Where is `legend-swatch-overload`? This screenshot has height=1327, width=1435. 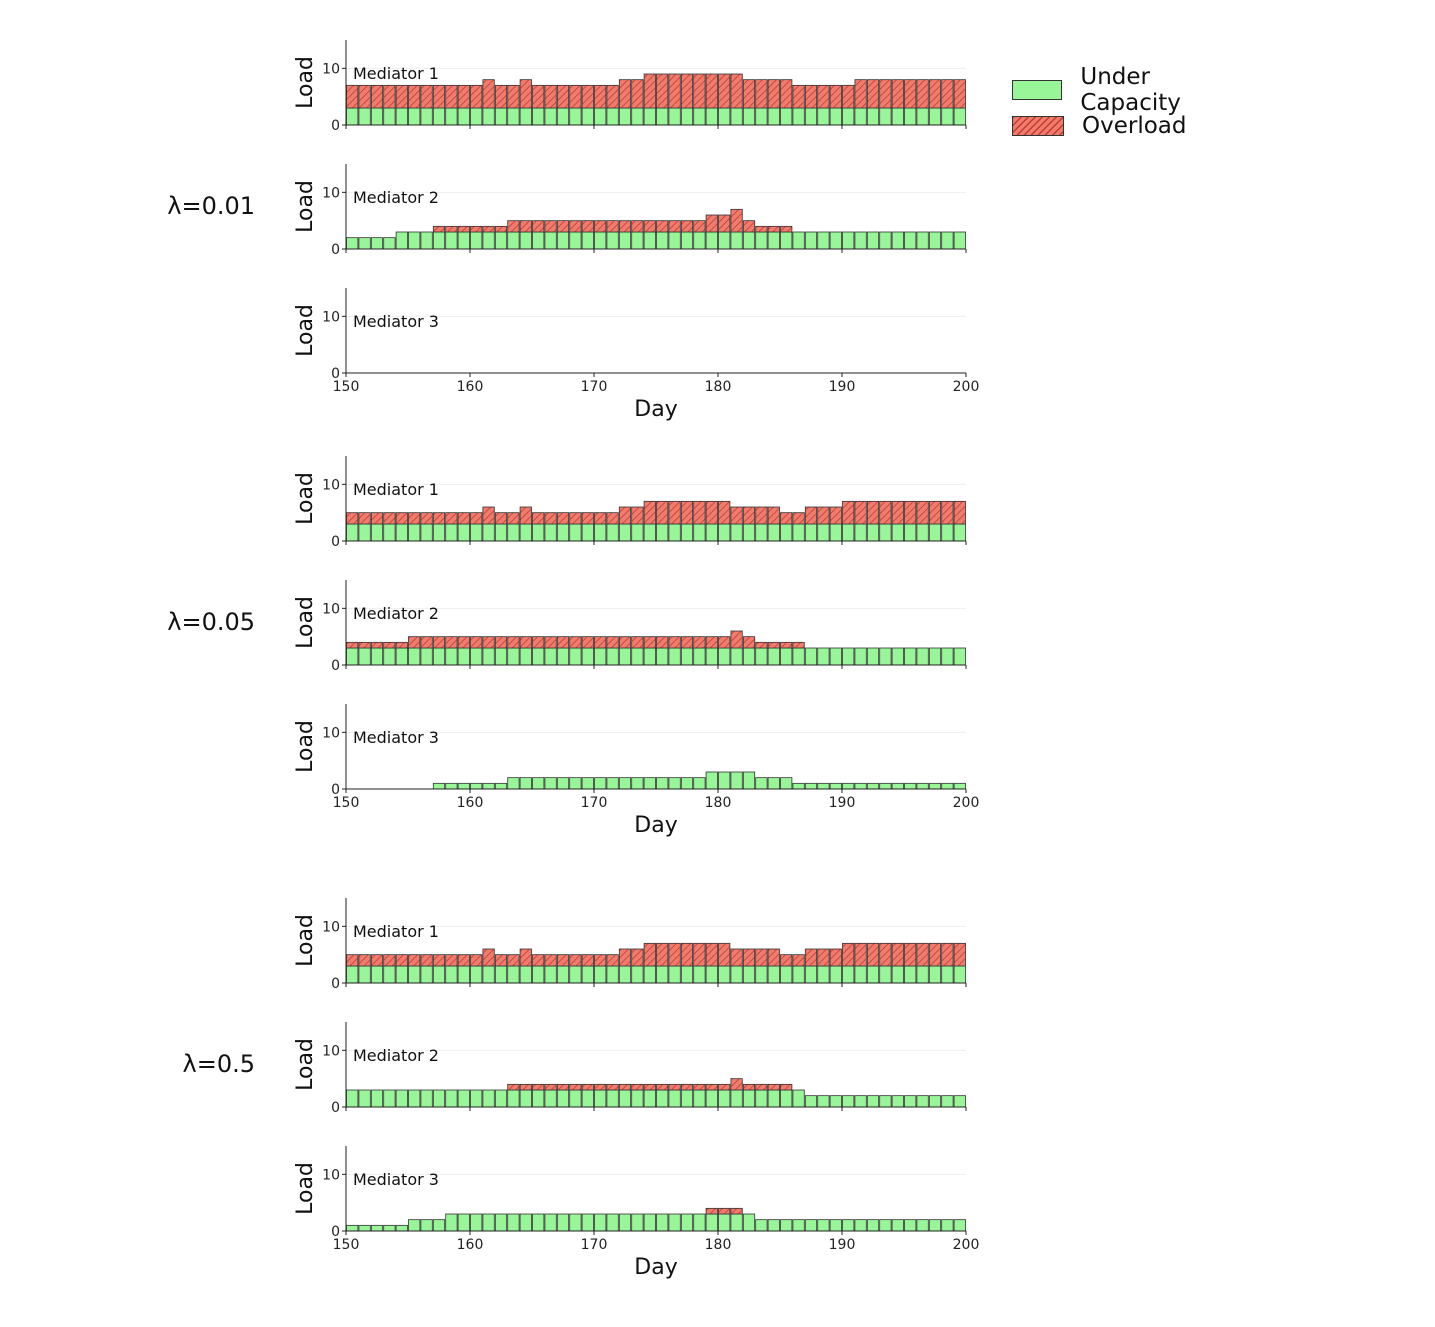
legend-swatch-overload is located at coordinates (1038, 126).